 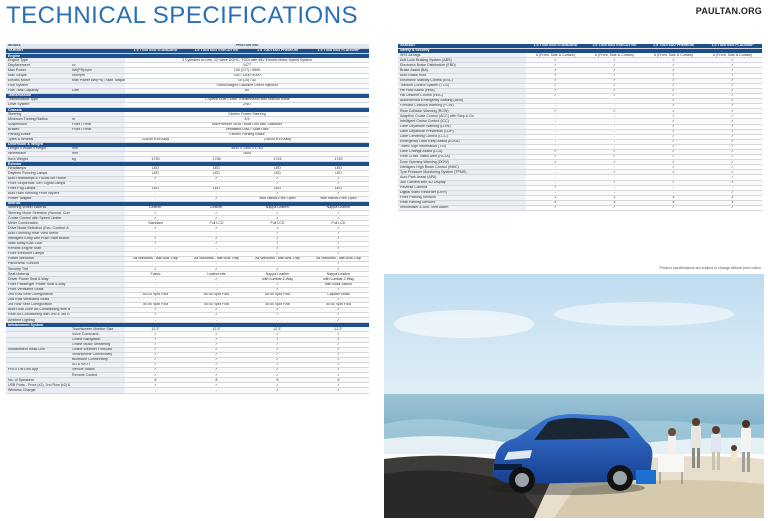 I want to click on spec-value: 12.3", so click(x=217, y=330).